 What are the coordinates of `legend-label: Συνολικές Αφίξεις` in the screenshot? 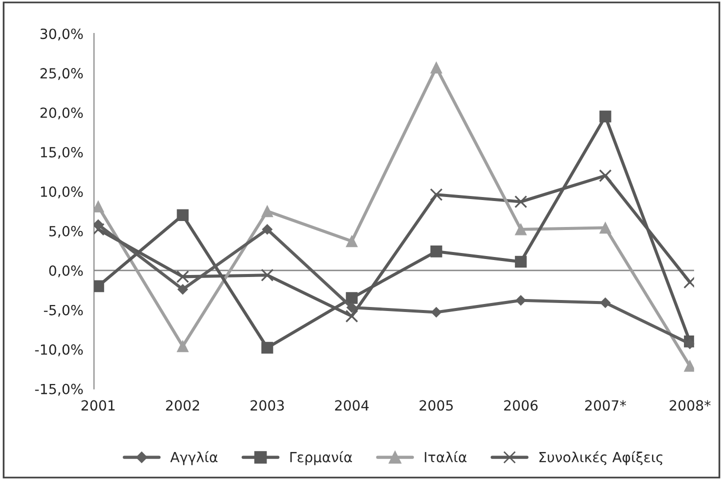 It's located at (600, 458).